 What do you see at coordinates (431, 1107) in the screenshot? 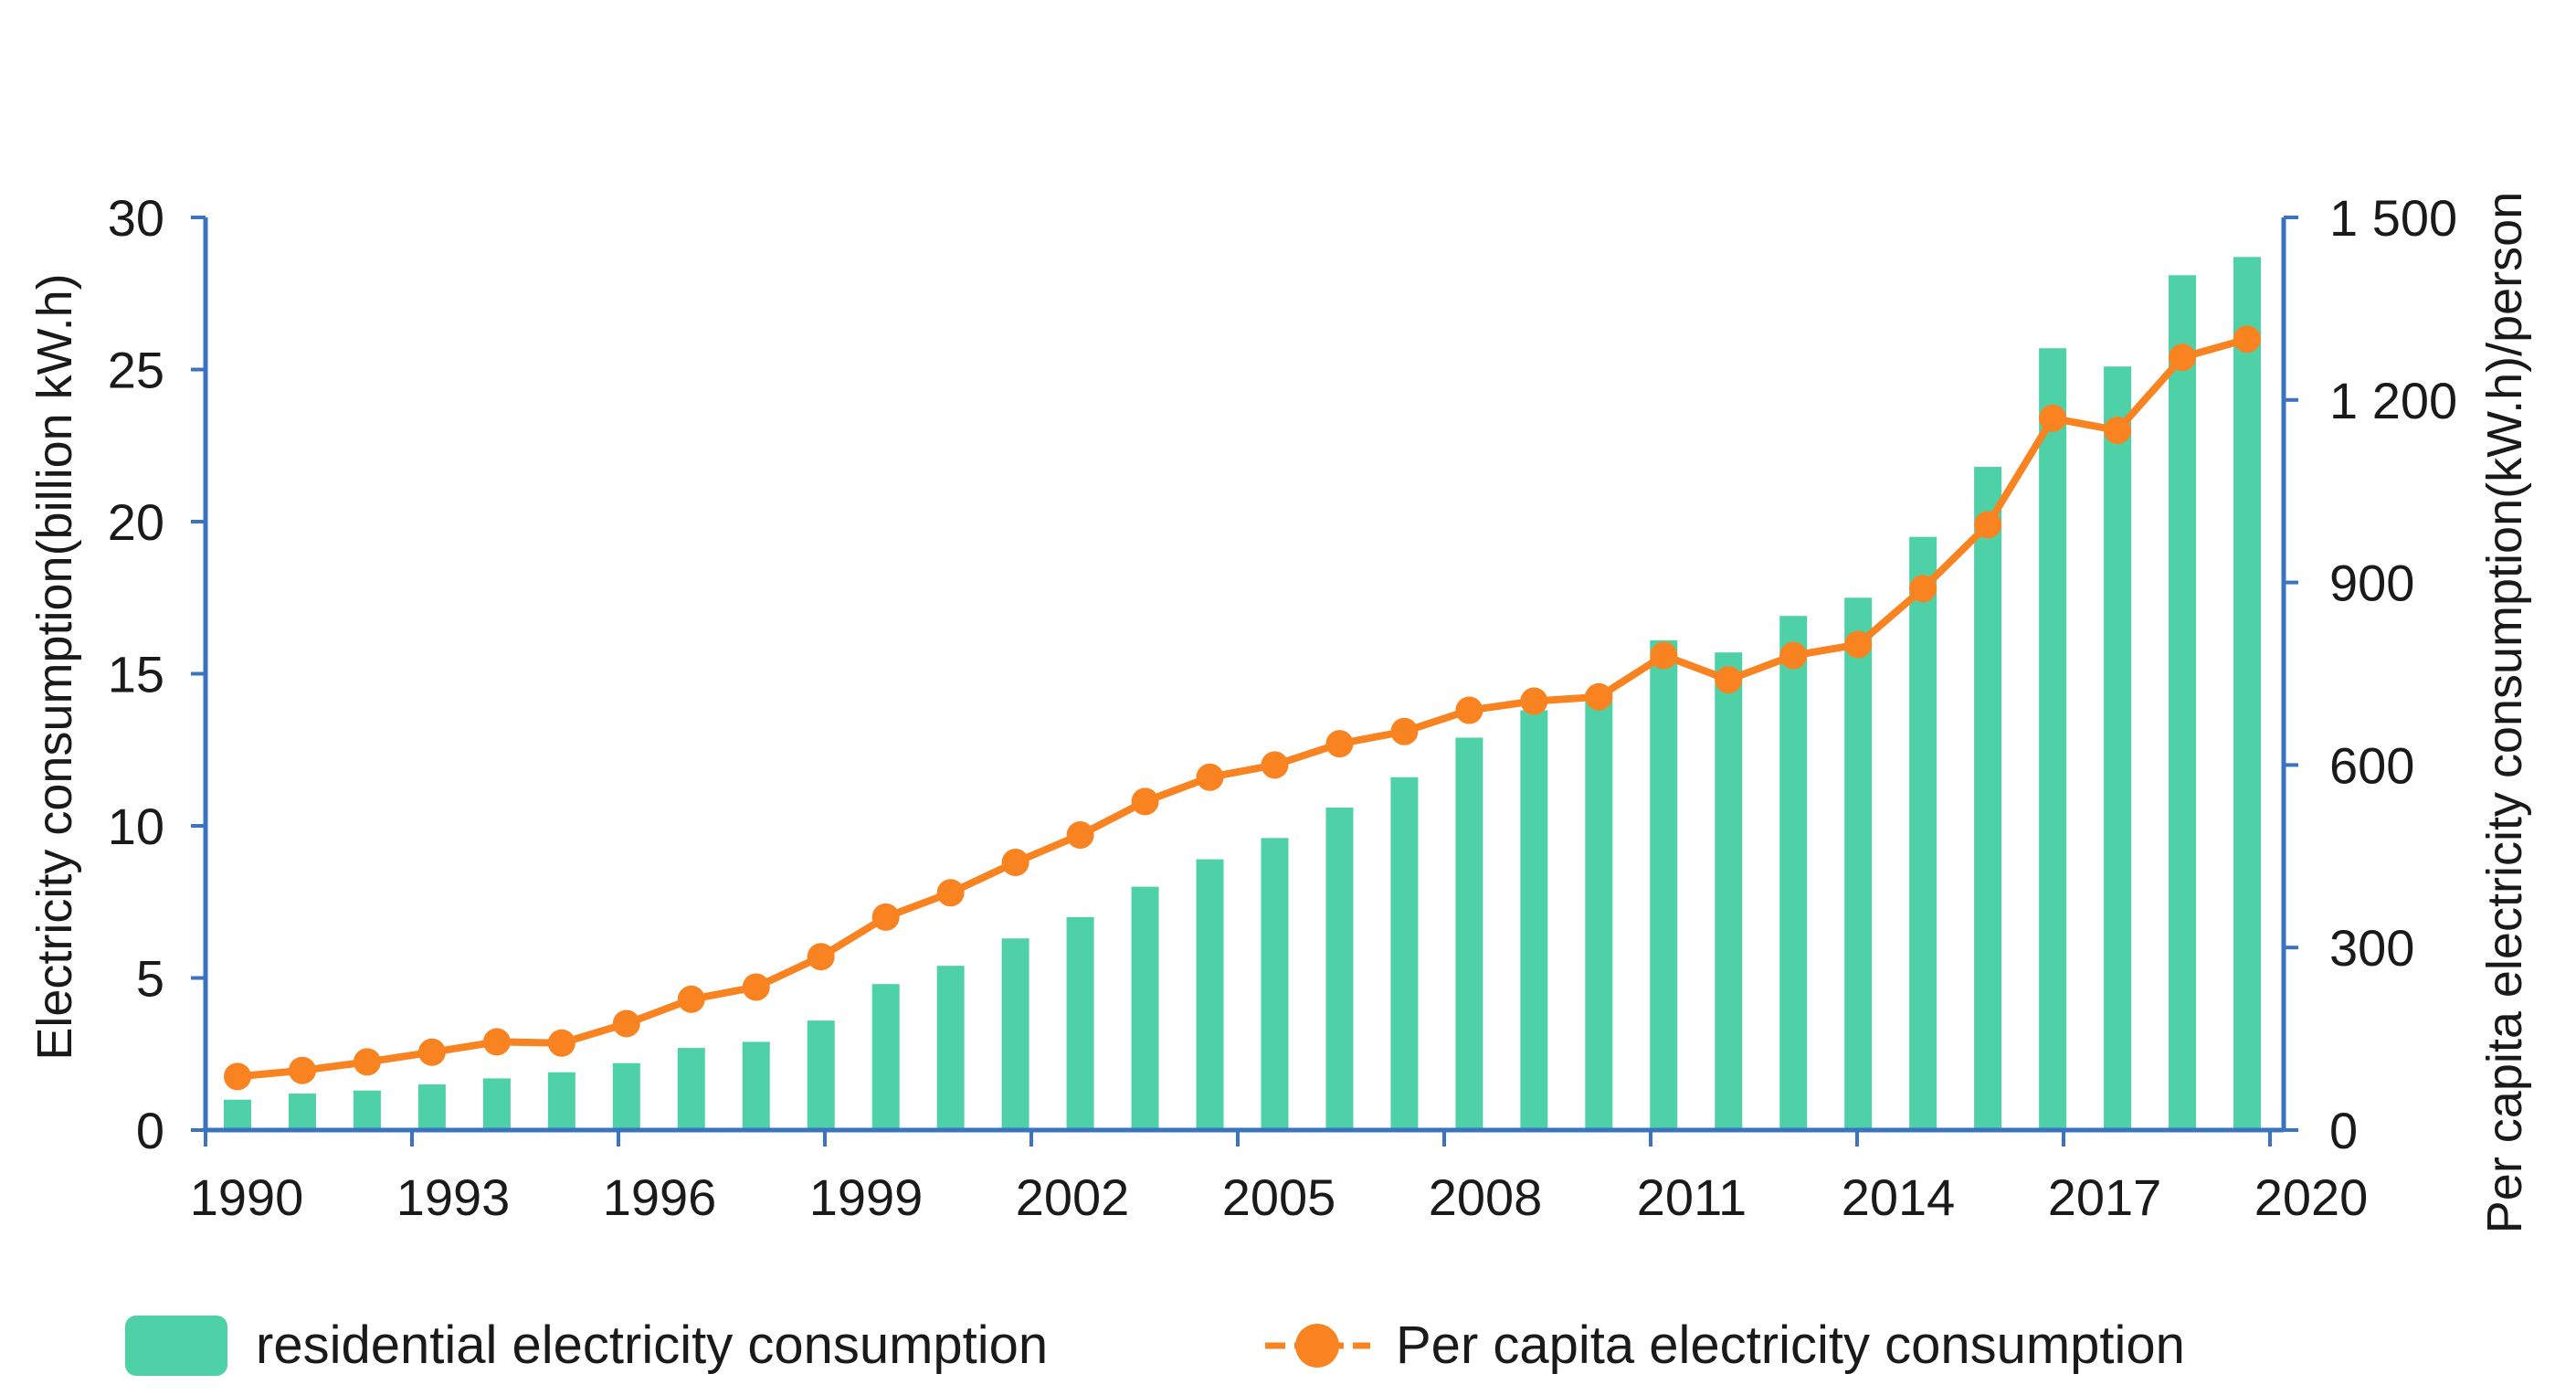
I see `bar-1993` at bounding box center [431, 1107].